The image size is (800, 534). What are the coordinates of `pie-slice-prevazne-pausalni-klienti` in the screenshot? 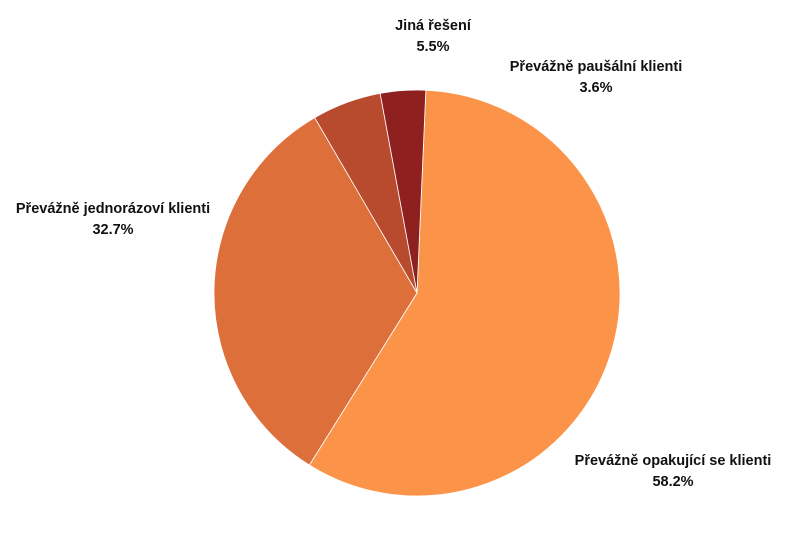 It's located at (403, 191).